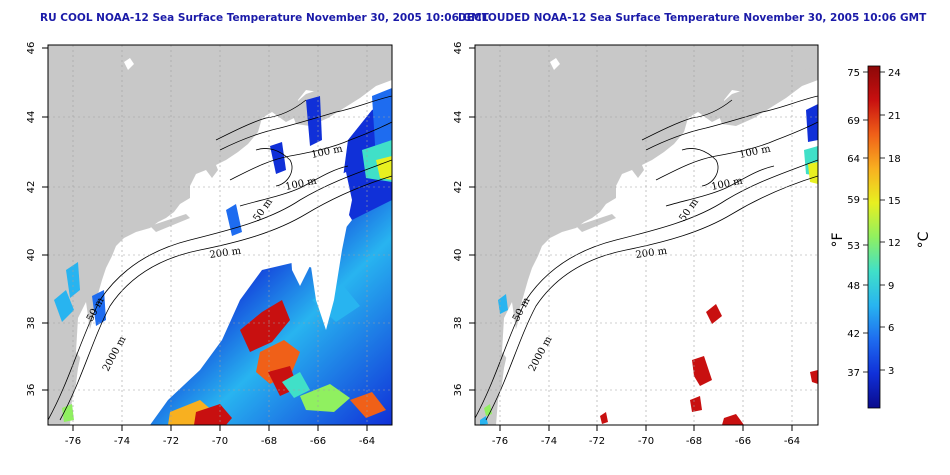 The image size is (950, 475). I want to click on right-y-tick: 46, so click(458, 48).